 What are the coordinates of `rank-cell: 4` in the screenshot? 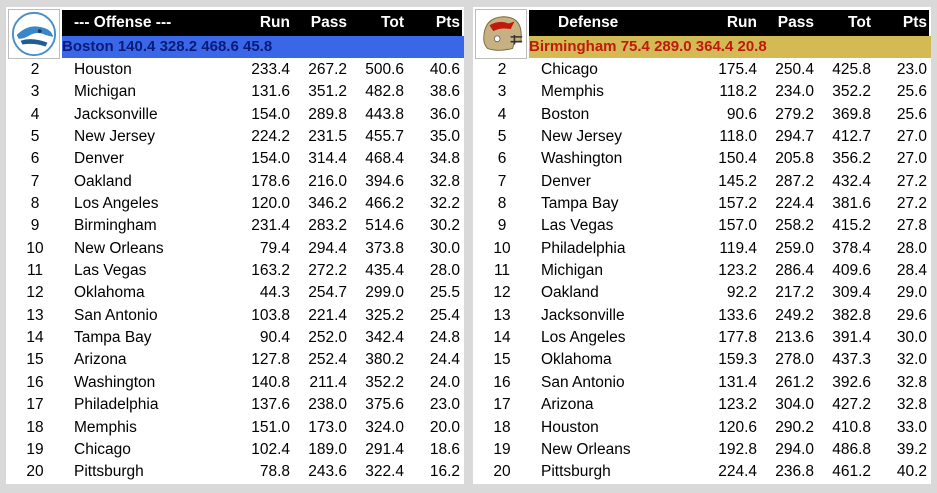 It's located at (35, 114).